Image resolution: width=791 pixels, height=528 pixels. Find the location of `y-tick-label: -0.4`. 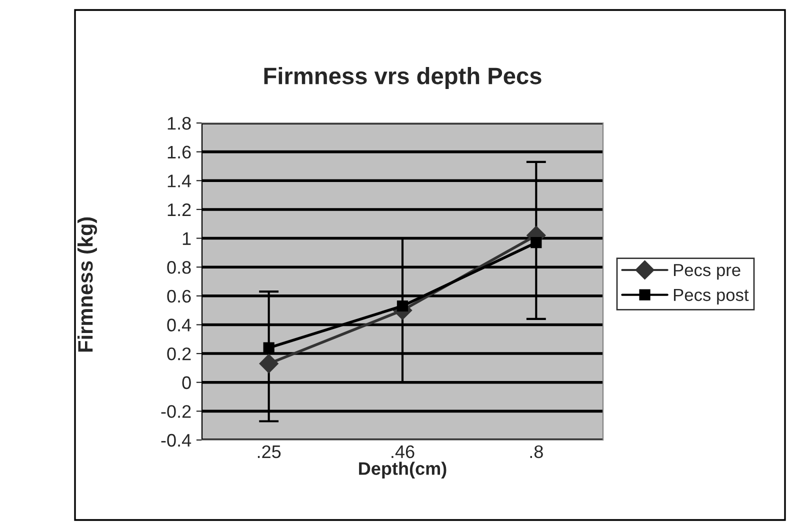

y-tick-label: -0.4 is located at coordinates (176, 440).